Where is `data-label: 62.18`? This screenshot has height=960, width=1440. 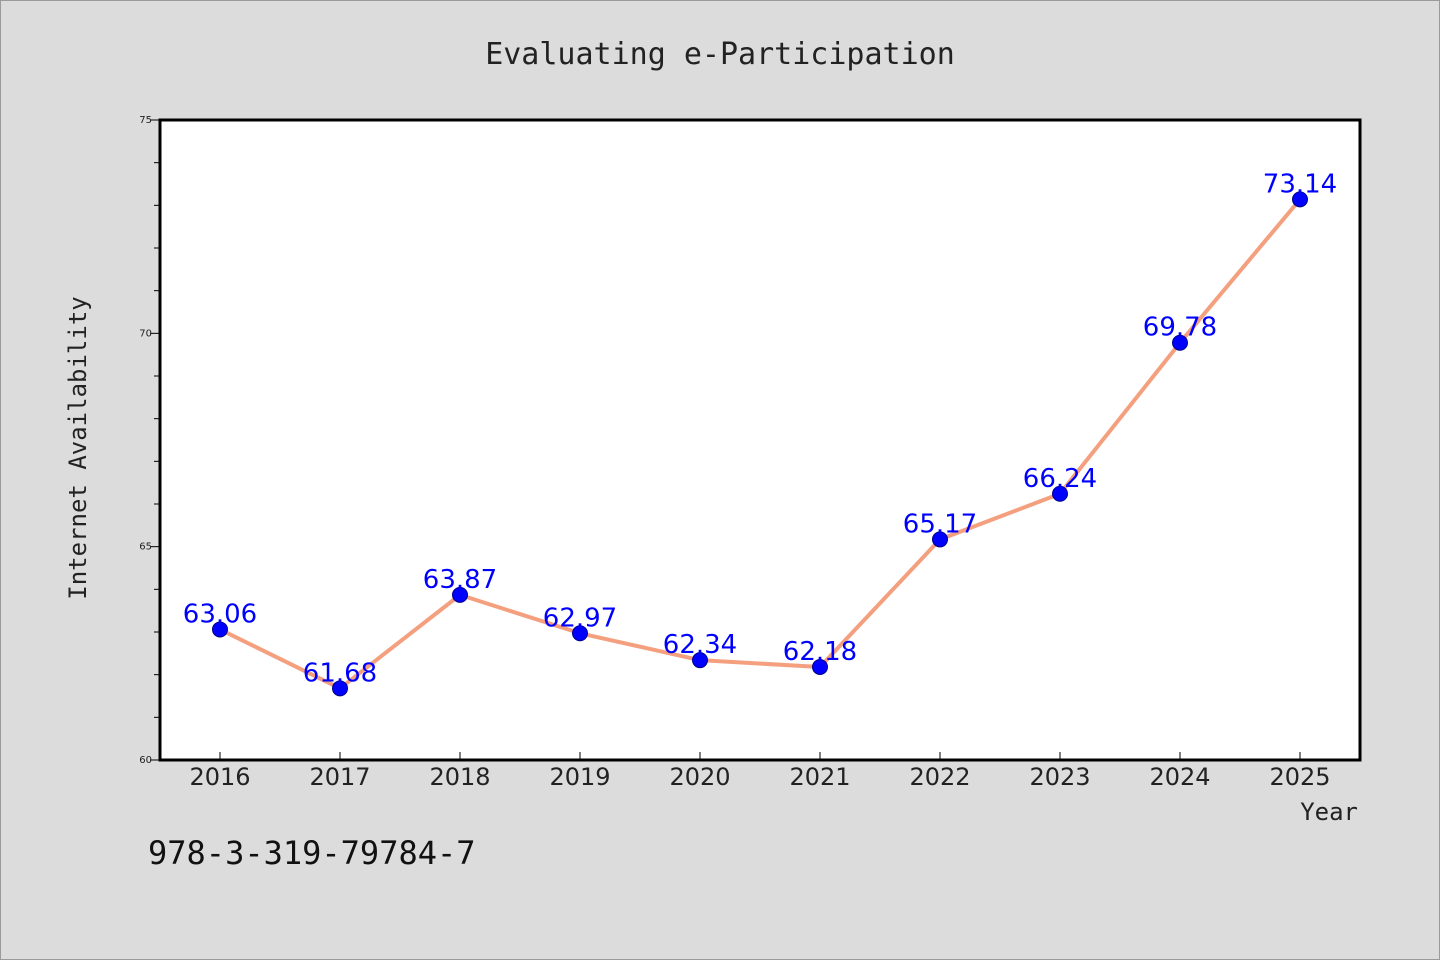 data-label: 62.18 is located at coordinates (820, 652).